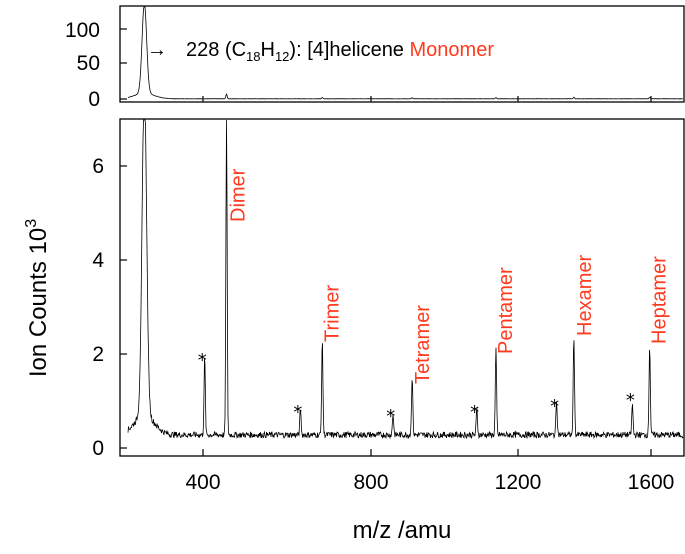 The height and width of the screenshot is (554, 685). Describe the element at coordinates (88, 63) in the screenshot. I see `top-y-tick-label-50: 50` at that location.